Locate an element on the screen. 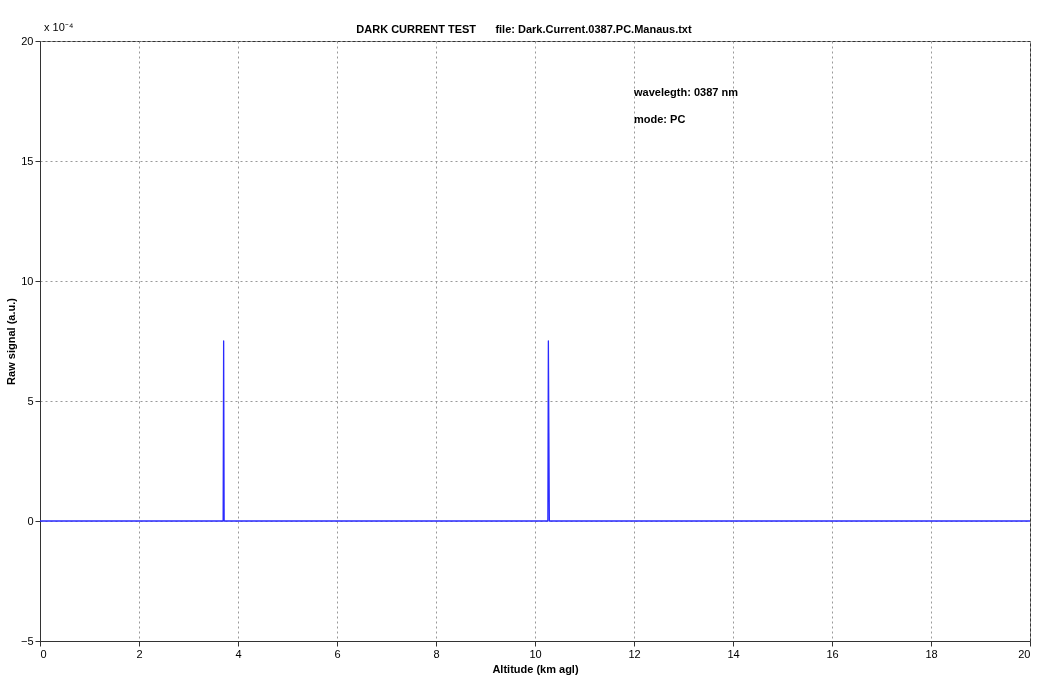 This screenshot has height=685, width=1059. y-tick-label: 20 is located at coordinates (27, 40).